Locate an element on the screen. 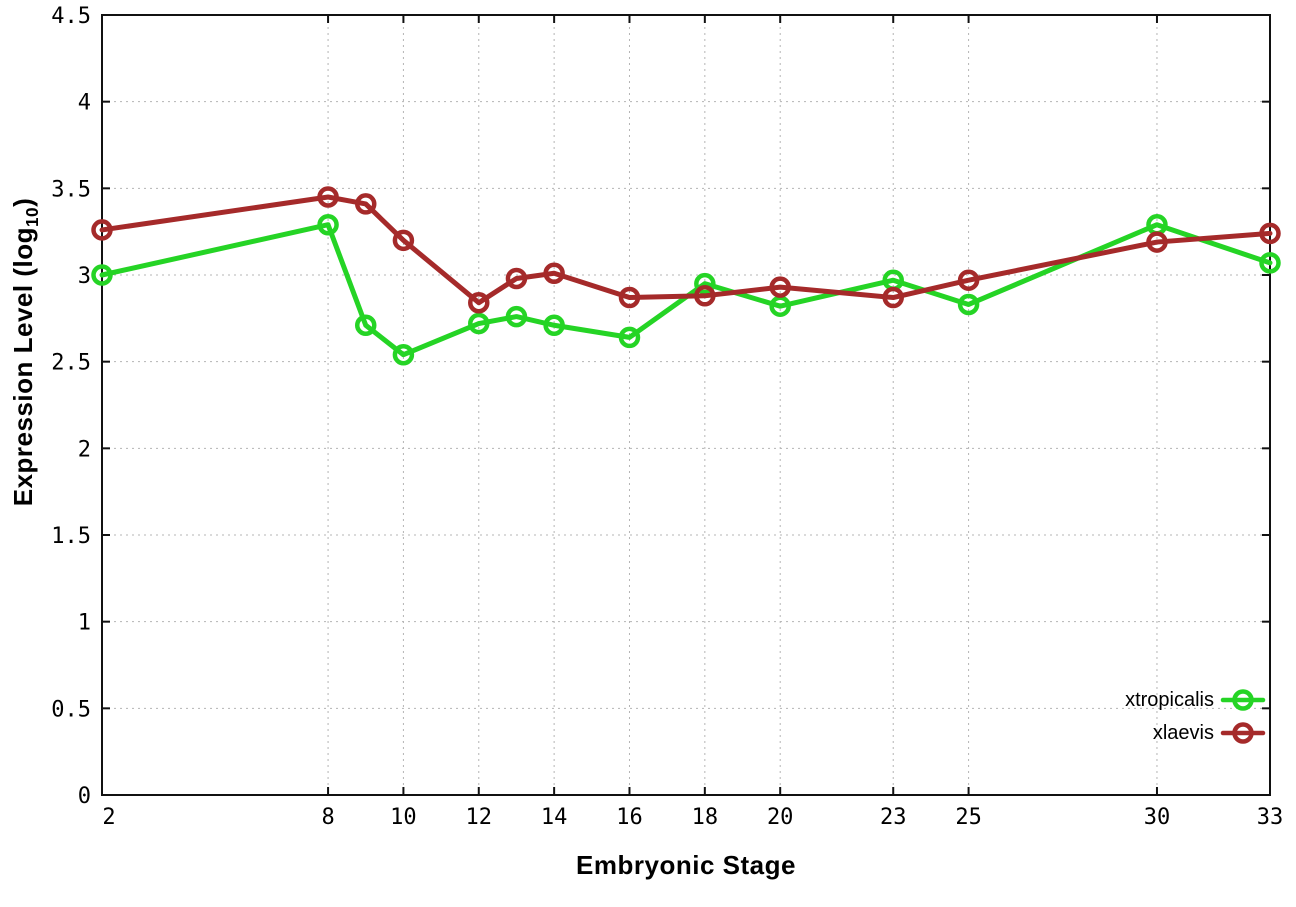 Image resolution: width=1296 pixels, height=907 pixels. y-tick-label: 0 is located at coordinates (84, 796).